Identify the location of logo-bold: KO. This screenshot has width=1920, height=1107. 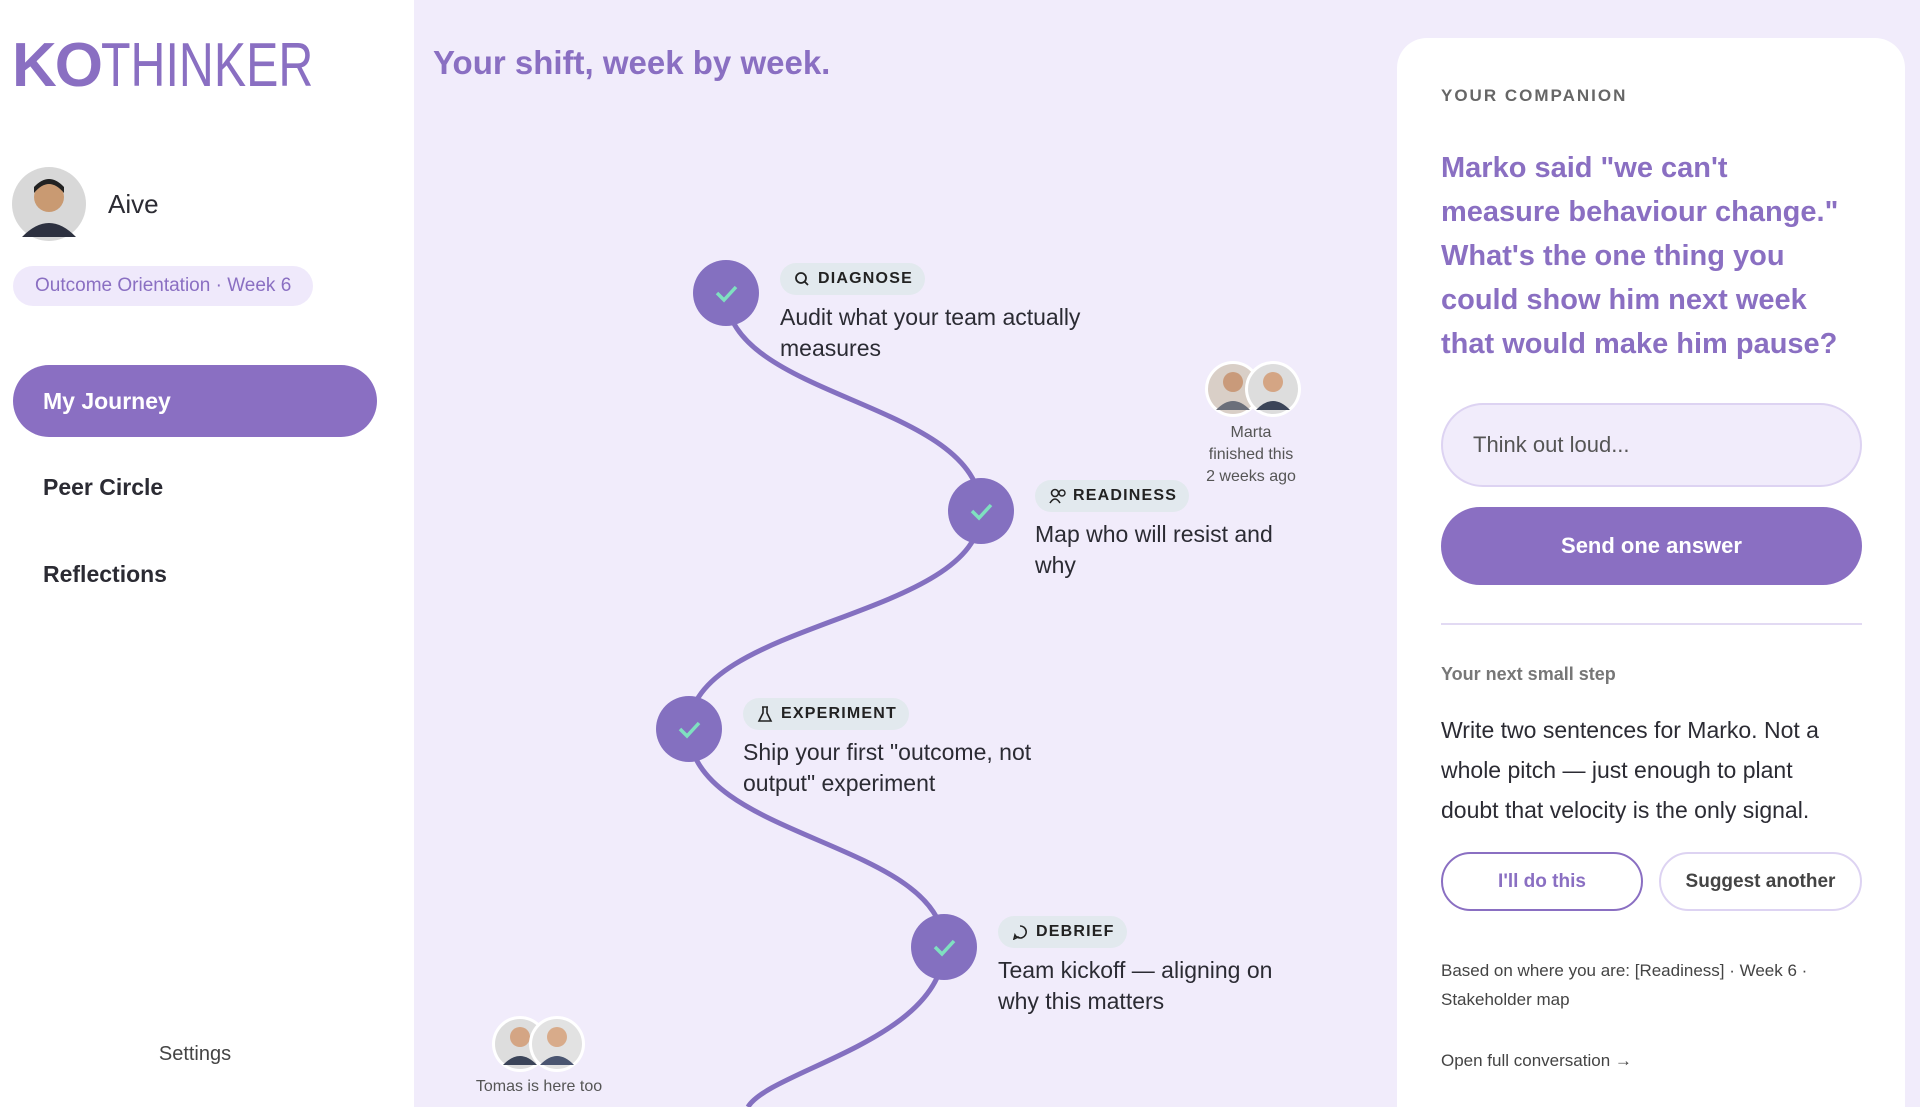
(57, 65).